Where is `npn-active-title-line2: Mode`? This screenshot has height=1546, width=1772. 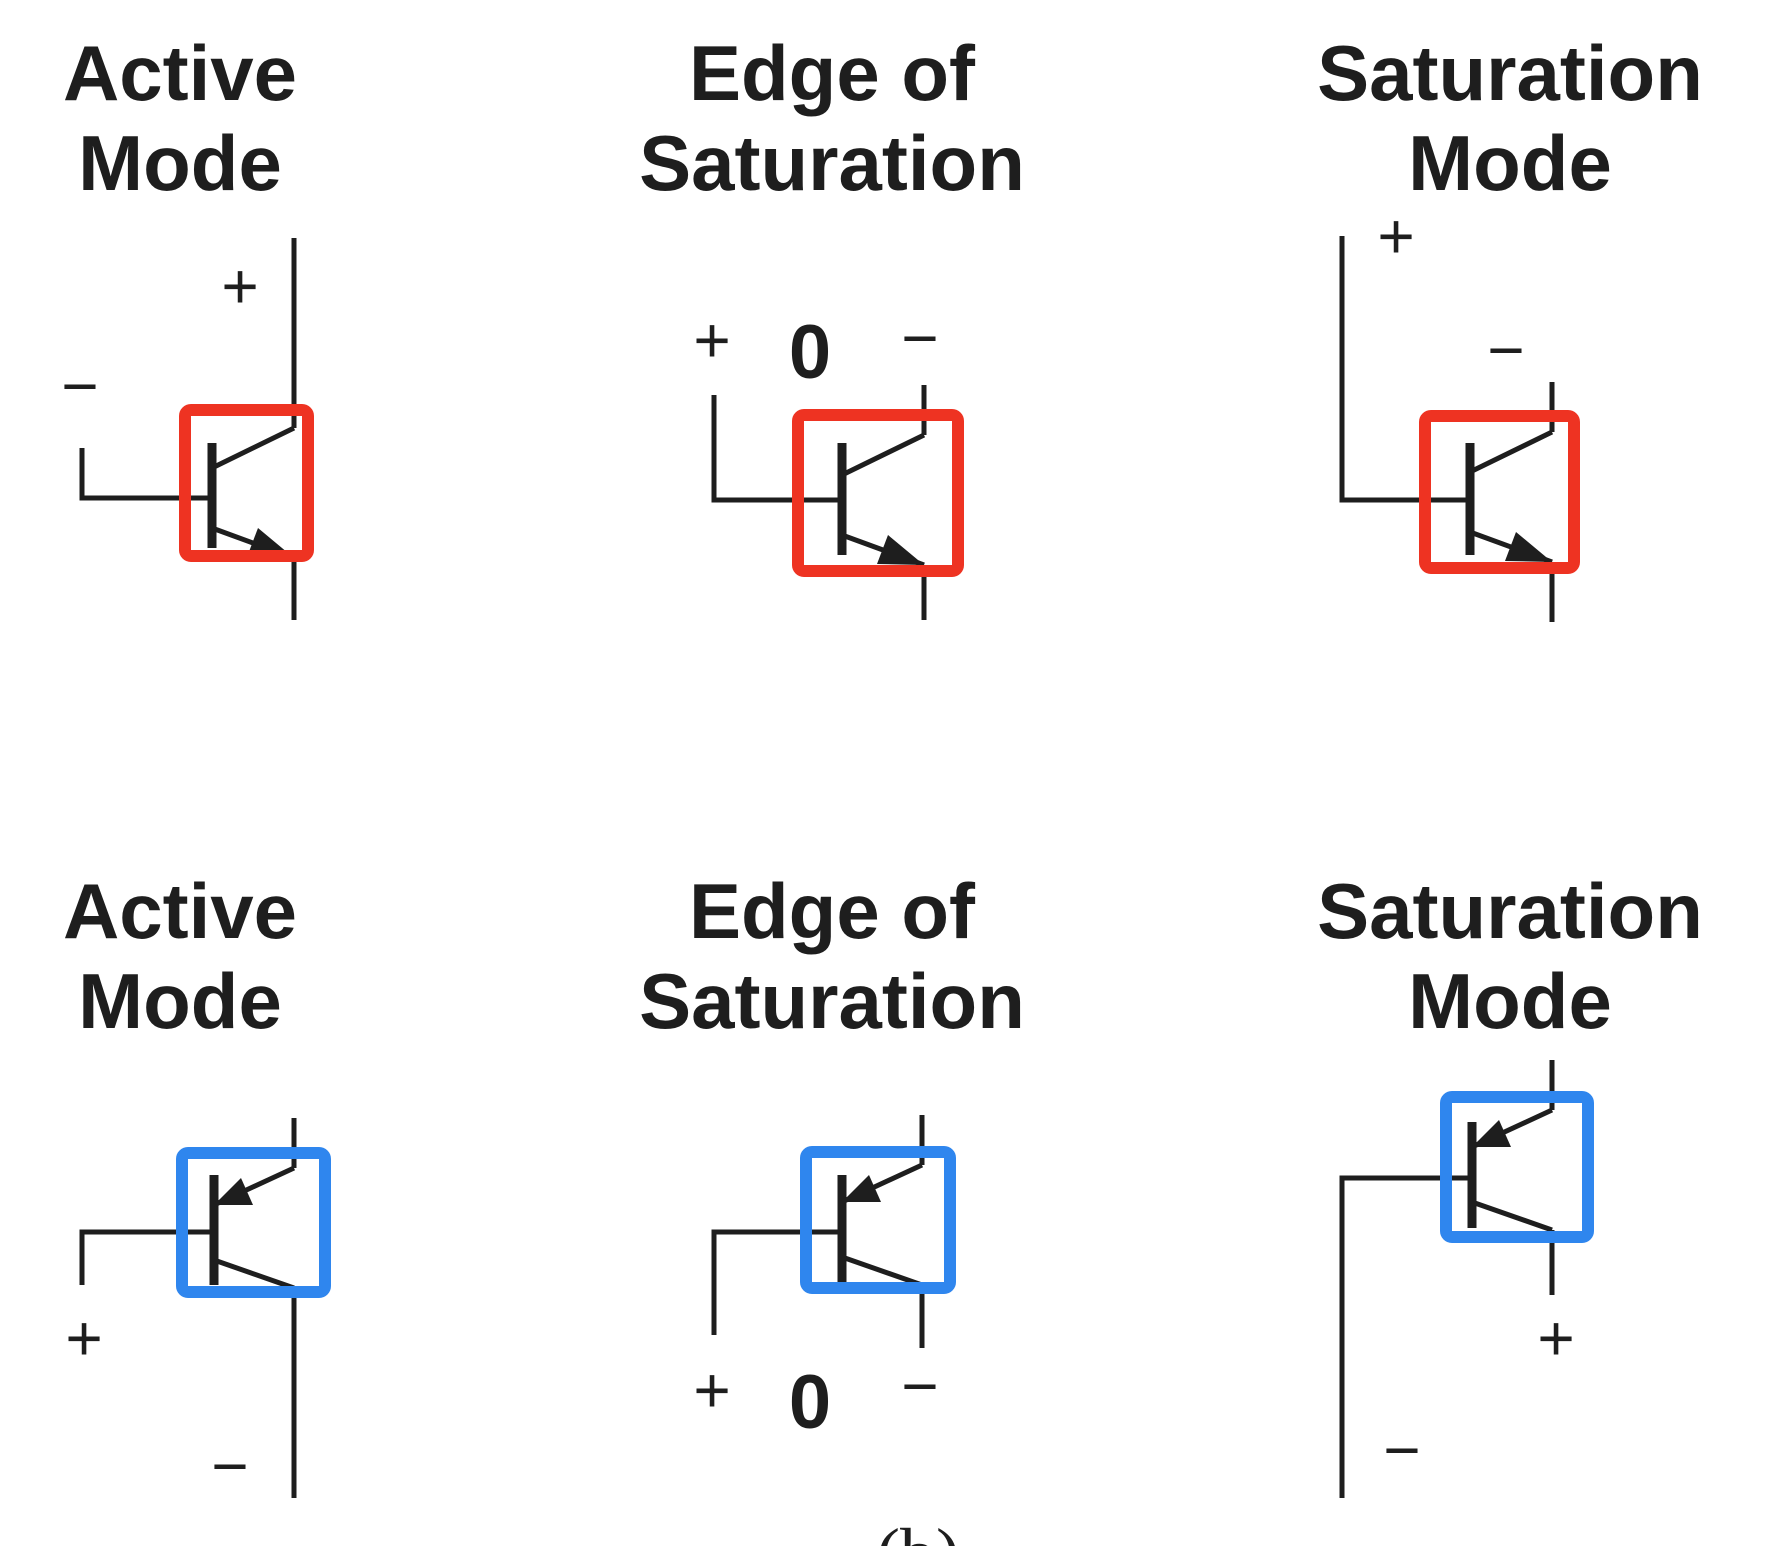
npn-active-title-line2: Mode is located at coordinates (180, 163).